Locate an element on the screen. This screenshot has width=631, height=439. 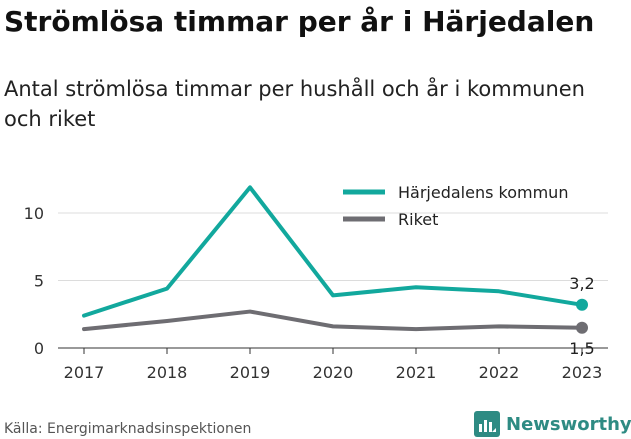
legend-label: Riket is located at coordinates (418, 219).